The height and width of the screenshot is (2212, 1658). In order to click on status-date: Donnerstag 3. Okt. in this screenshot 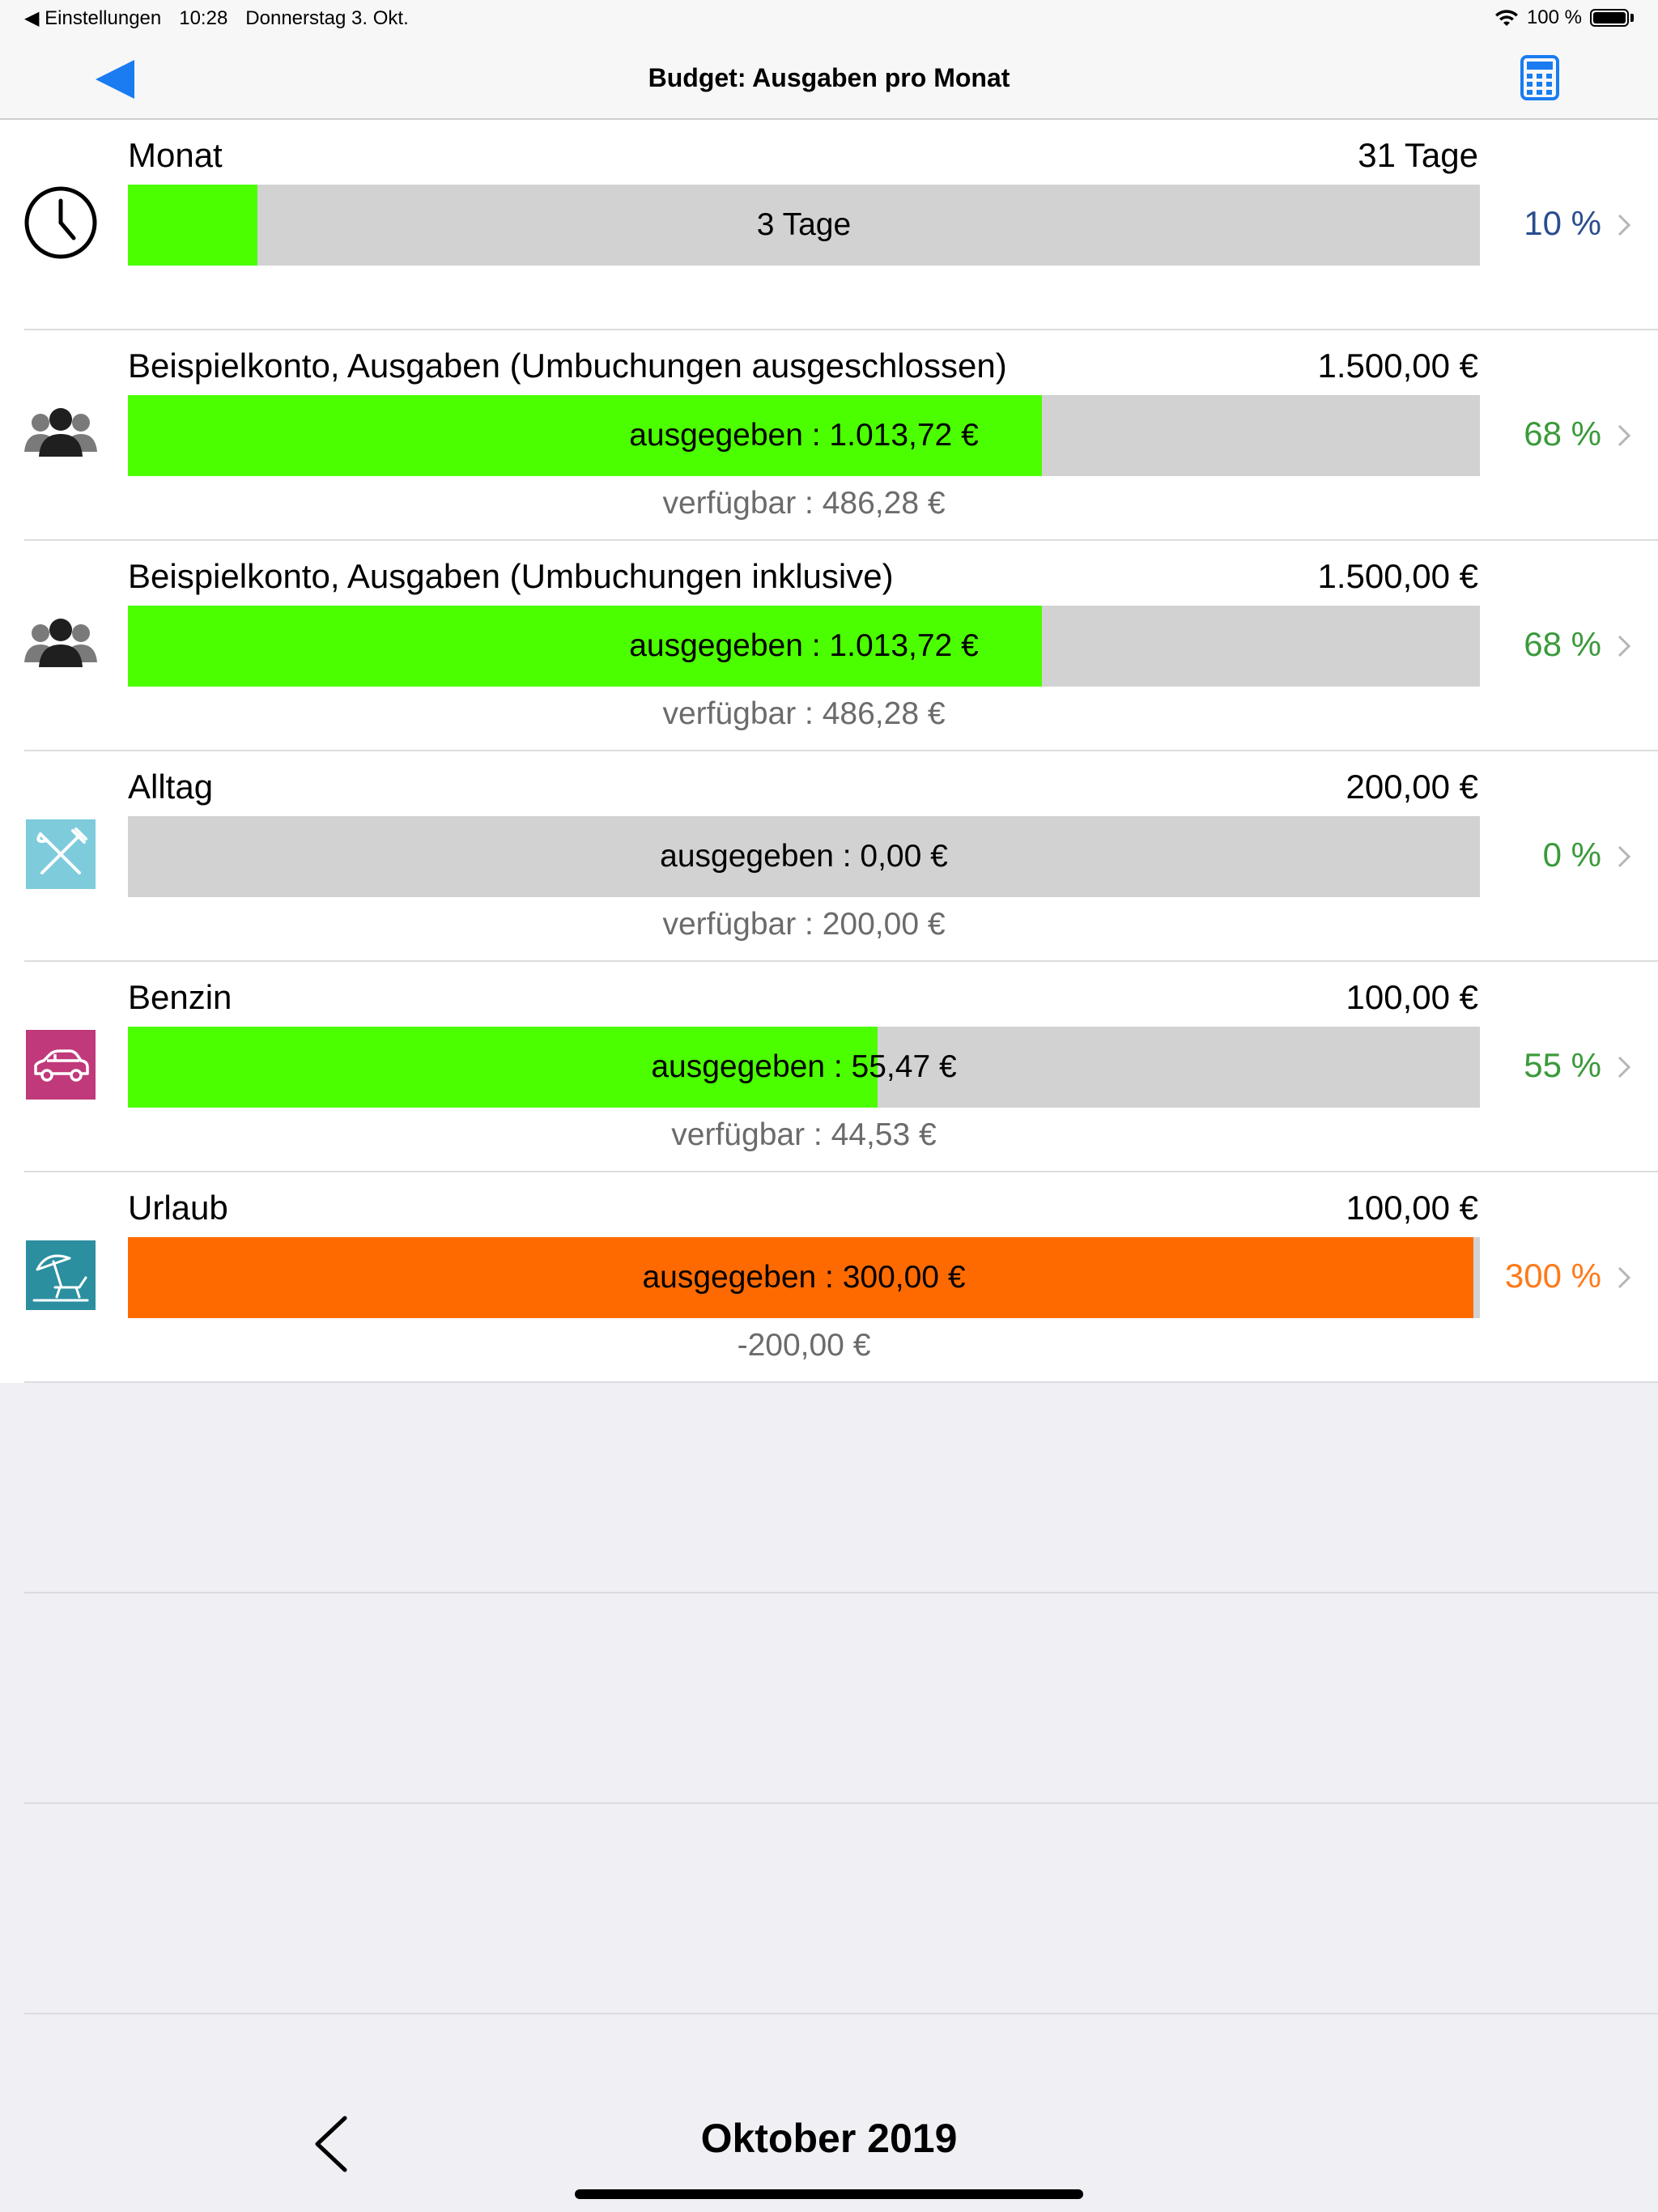, I will do `click(327, 18)`.